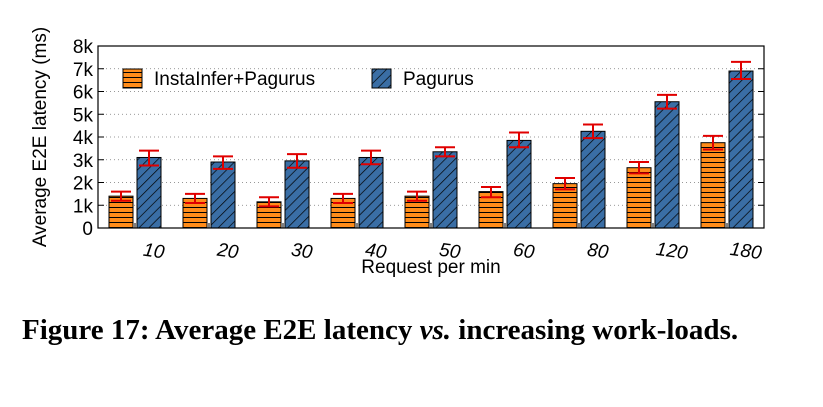  What do you see at coordinates (450, 252) in the screenshot?
I see `x-tick-label: 50` at bounding box center [450, 252].